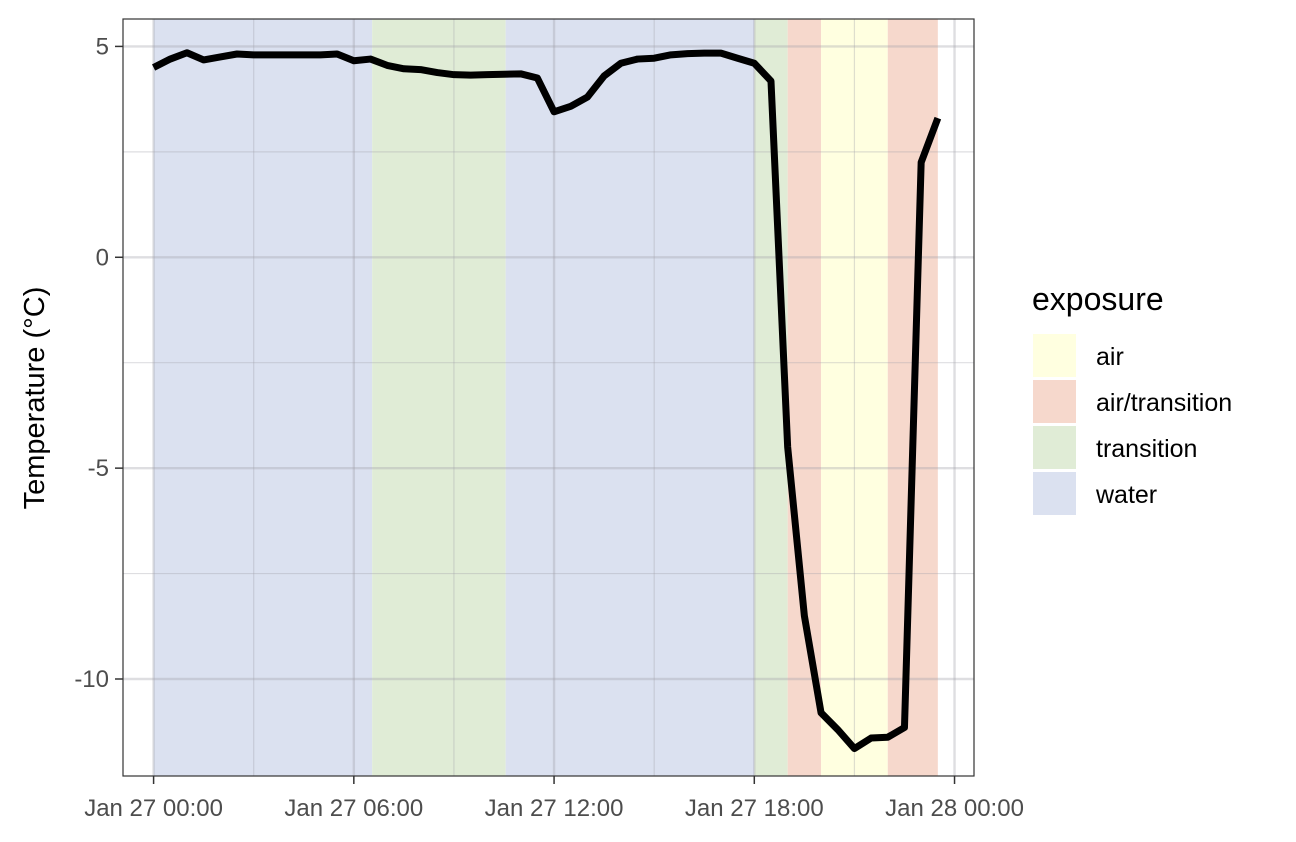 The height and width of the screenshot is (842, 1296). What do you see at coordinates (1146, 449) in the screenshot?
I see `legend-label: transition` at bounding box center [1146, 449].